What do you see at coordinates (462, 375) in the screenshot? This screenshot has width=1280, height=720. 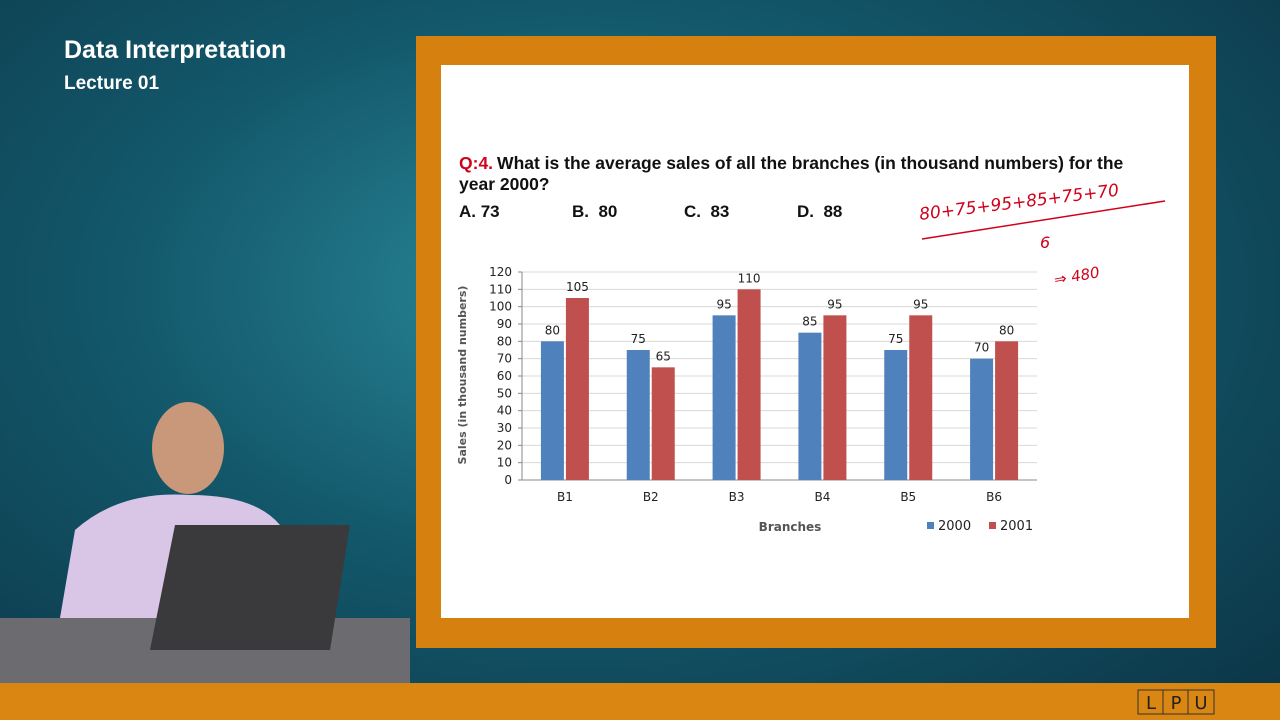 I see `y-axis-label: Sales (in thousand numbers)` at bounding box center [462, 375].